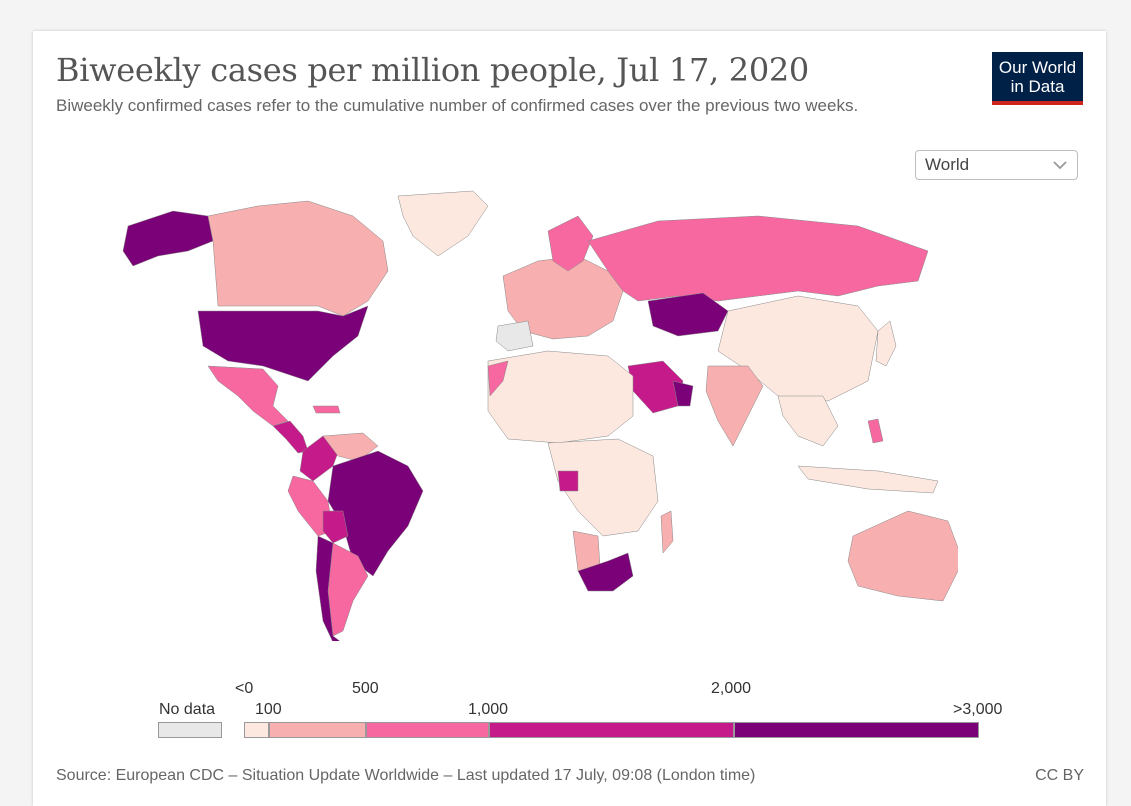 The height and width of the screenshot is (806, 1131). I want to click on license-link: CC BY, so click(1059, 775).